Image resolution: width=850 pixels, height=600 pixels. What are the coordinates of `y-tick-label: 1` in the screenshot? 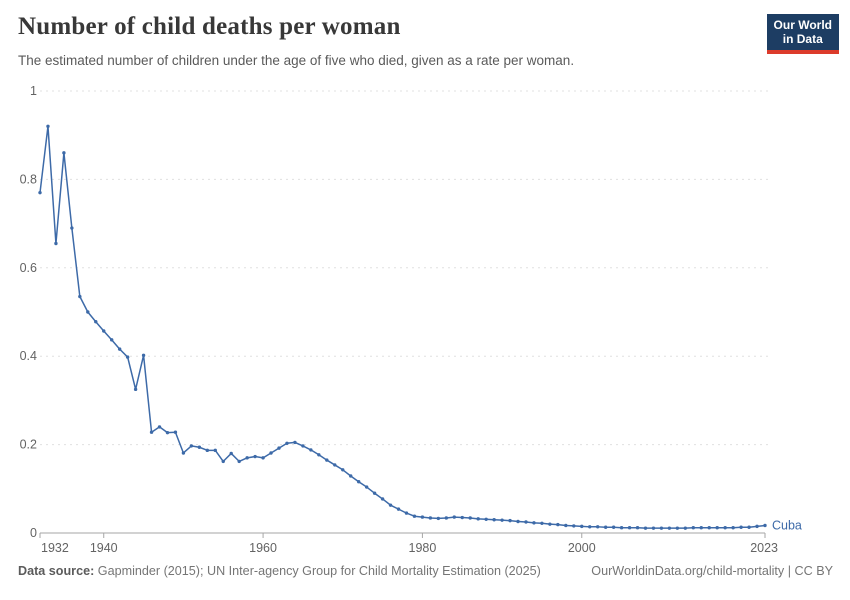 It's located at (33, 91).